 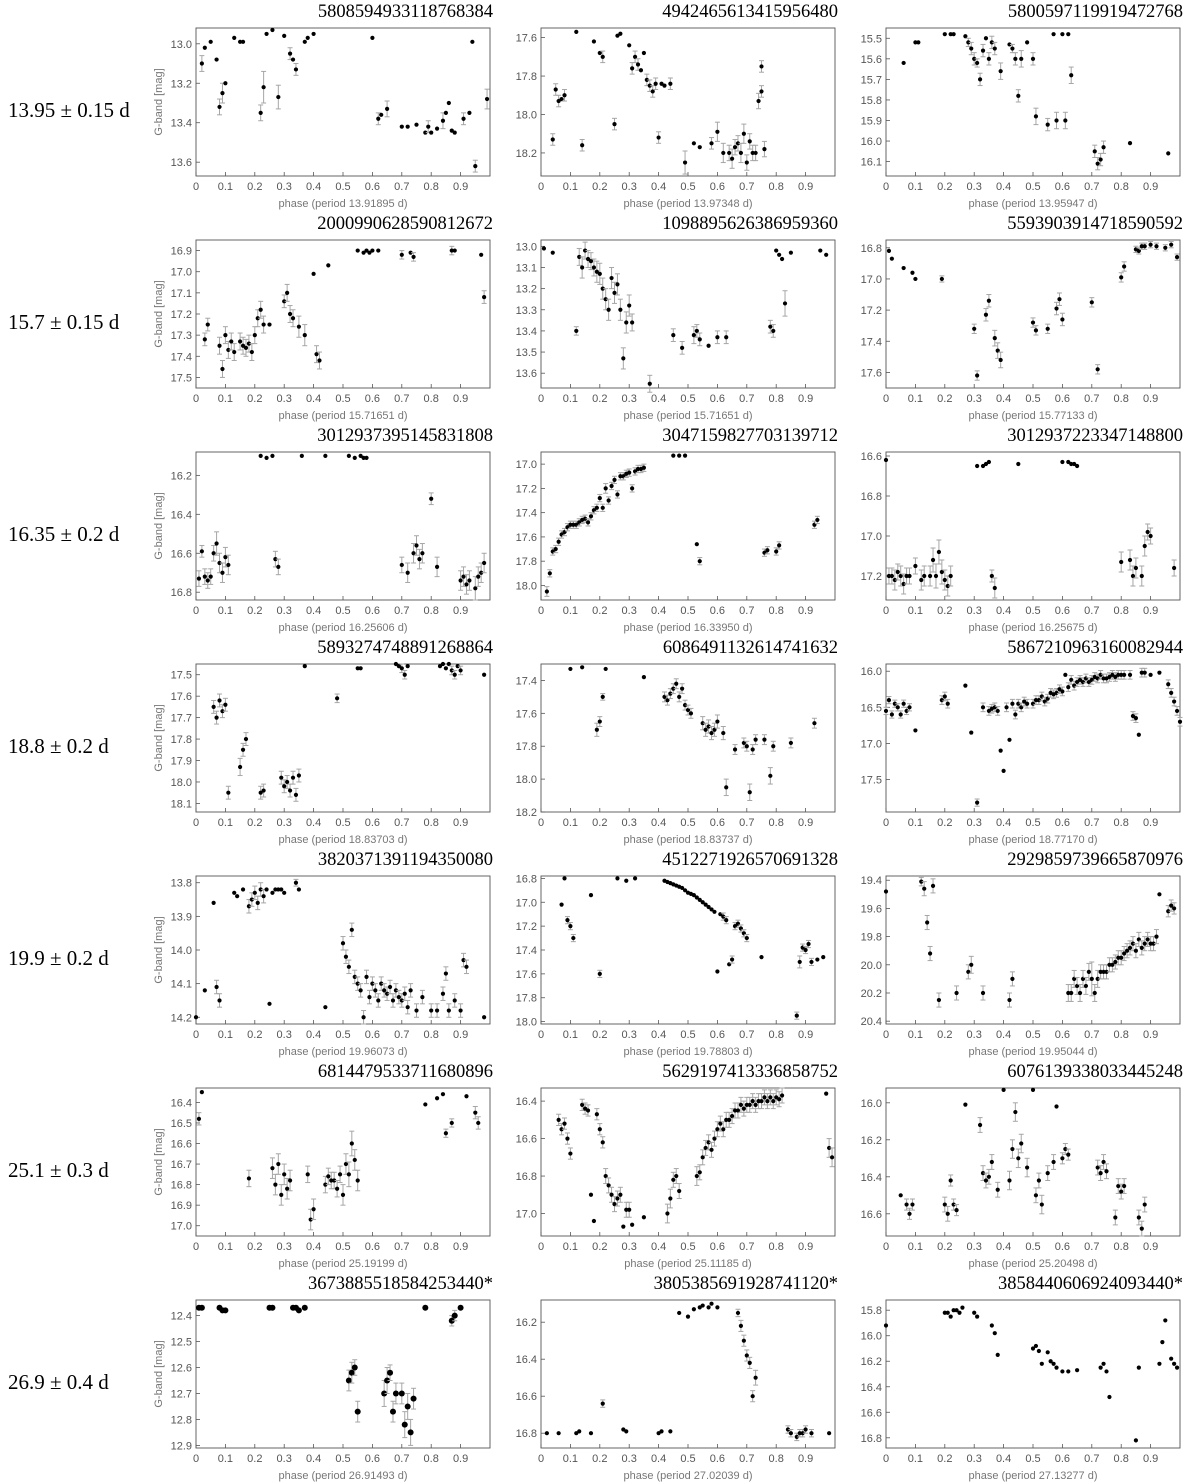 I want to click on y-tick-label: 16.4, so click(x=181, y=515).